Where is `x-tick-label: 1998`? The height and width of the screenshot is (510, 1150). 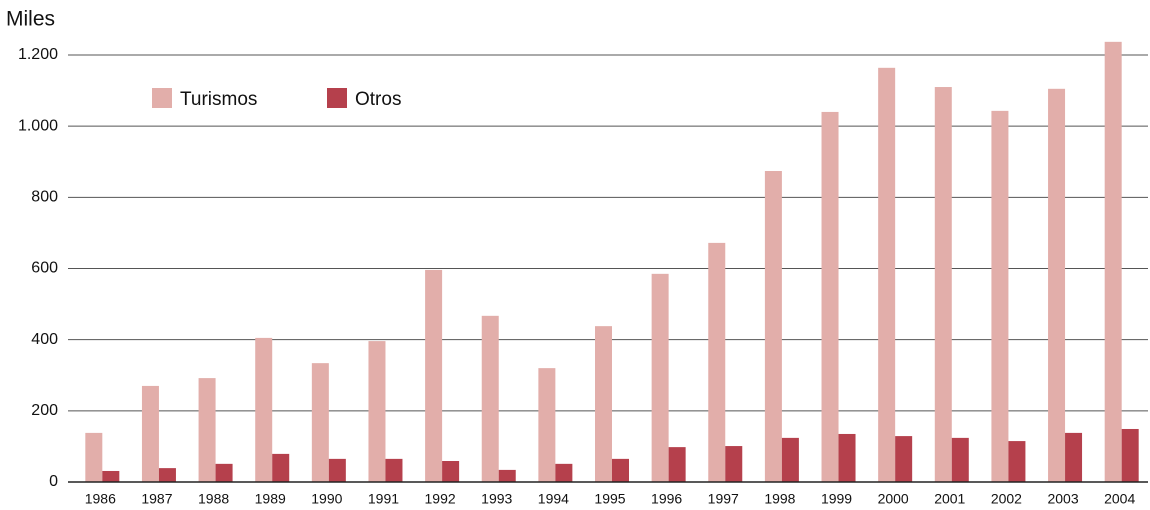 x-tick-label: 1998 is located at coordinates (779, 499).